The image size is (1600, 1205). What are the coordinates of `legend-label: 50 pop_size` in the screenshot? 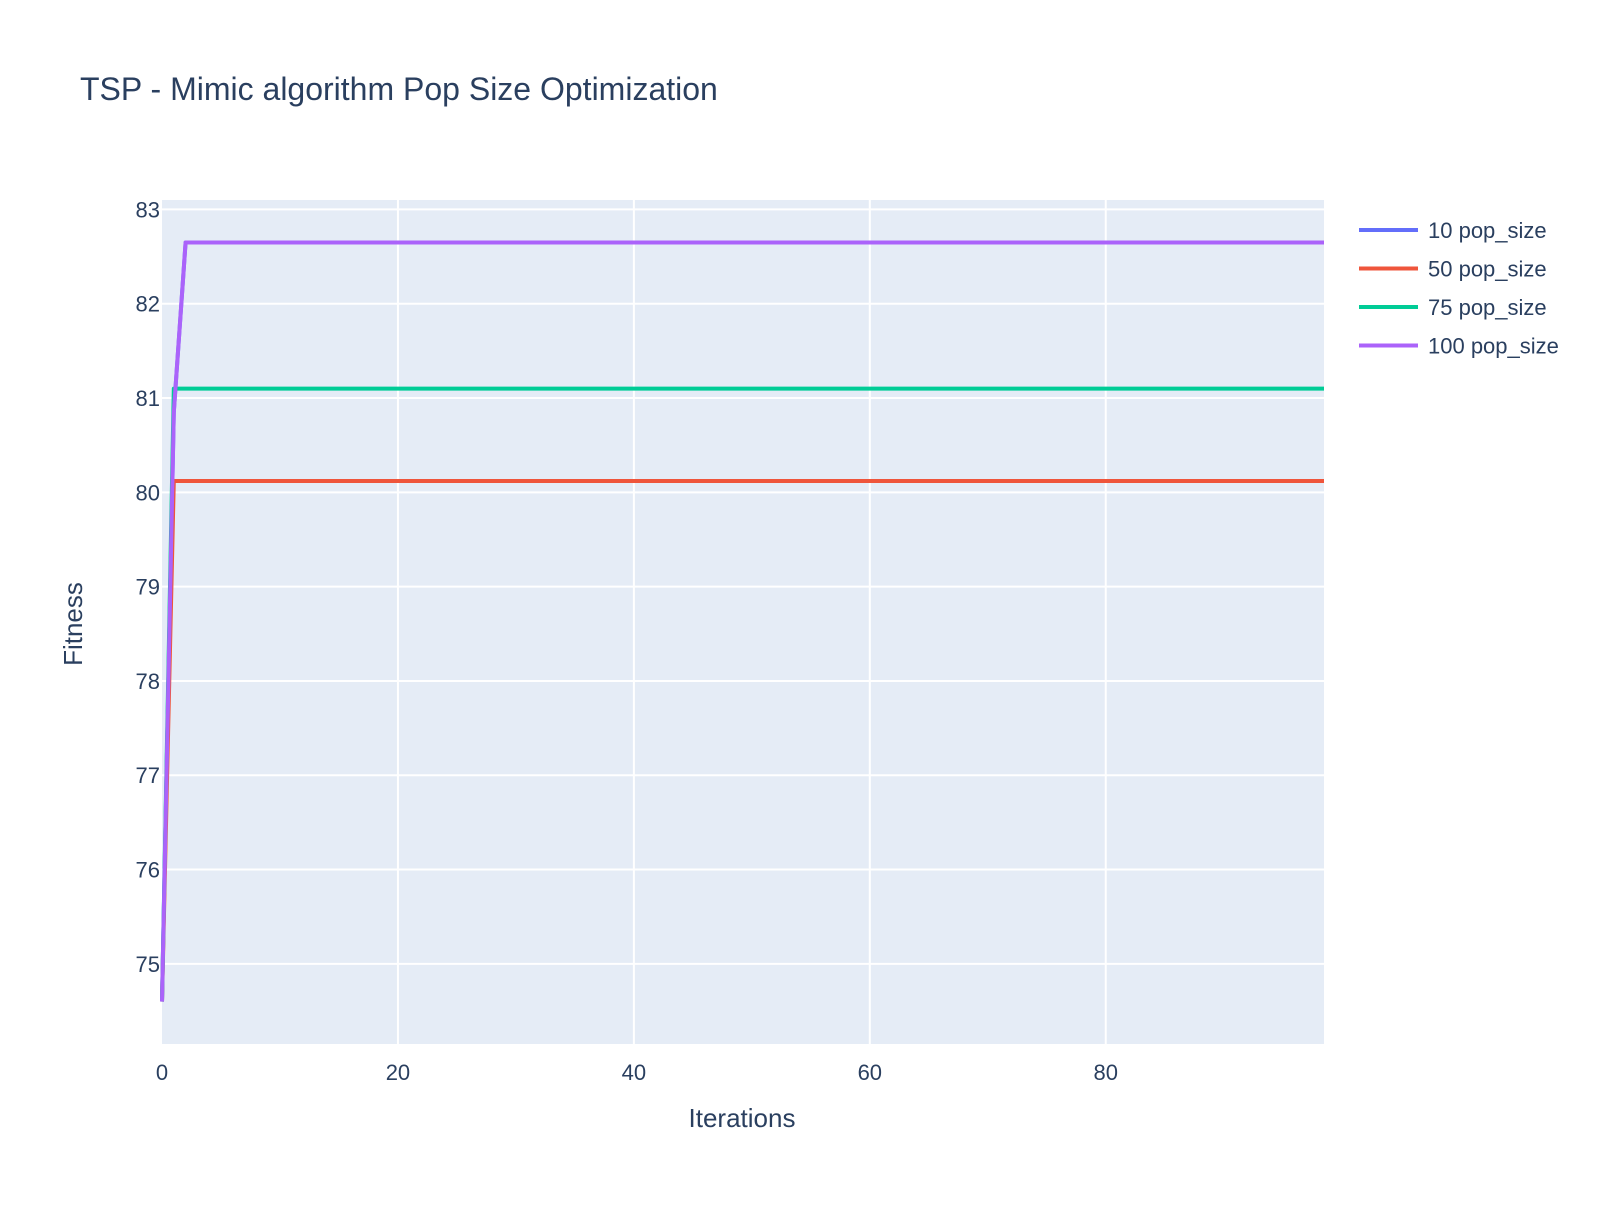 It's located at (1487, 269).